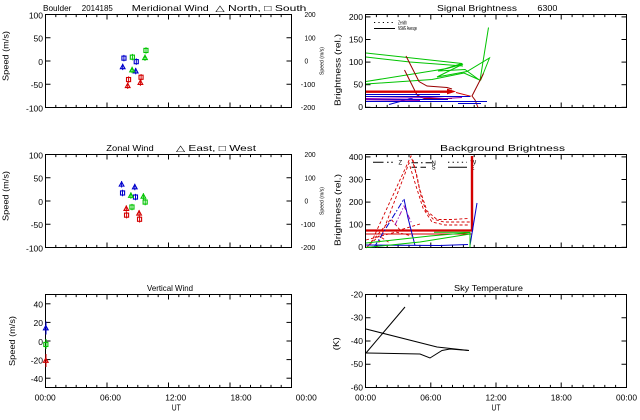 This screenshot has width=640, height=420. I want to click on svg-text: (K), so click(336, 343).